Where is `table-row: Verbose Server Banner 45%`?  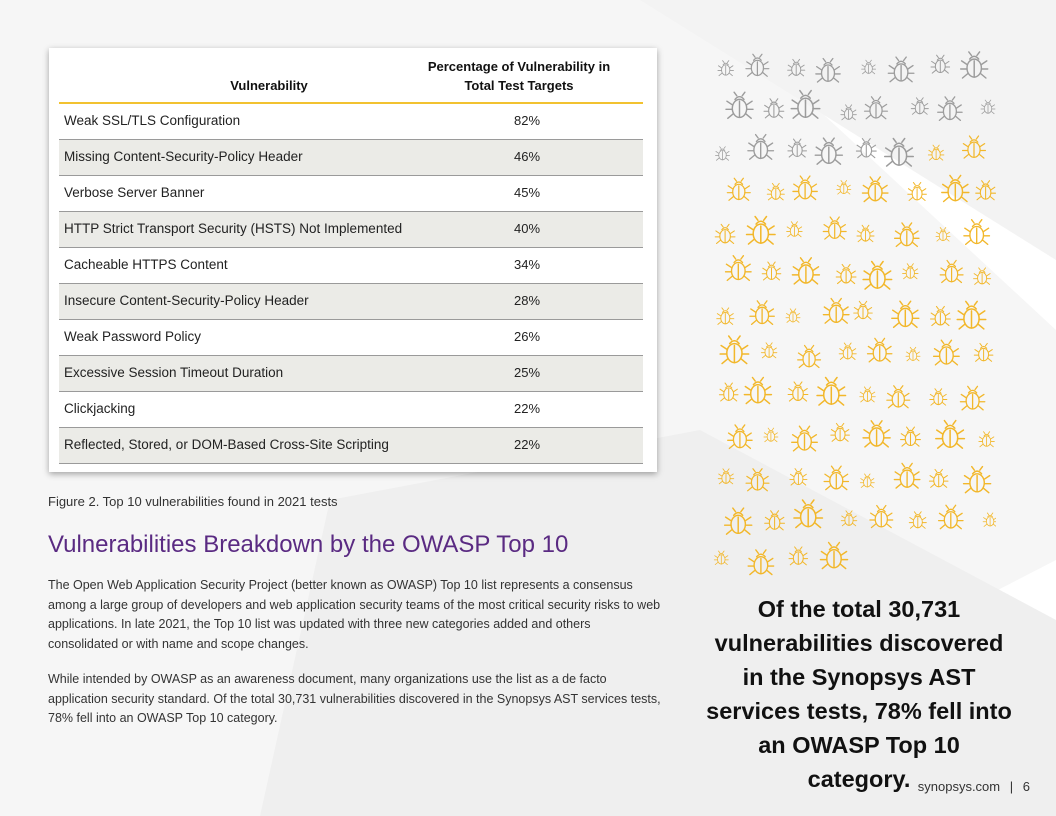
table-row: Verbose Server Banner 45% is located at coordinates (351, 194).